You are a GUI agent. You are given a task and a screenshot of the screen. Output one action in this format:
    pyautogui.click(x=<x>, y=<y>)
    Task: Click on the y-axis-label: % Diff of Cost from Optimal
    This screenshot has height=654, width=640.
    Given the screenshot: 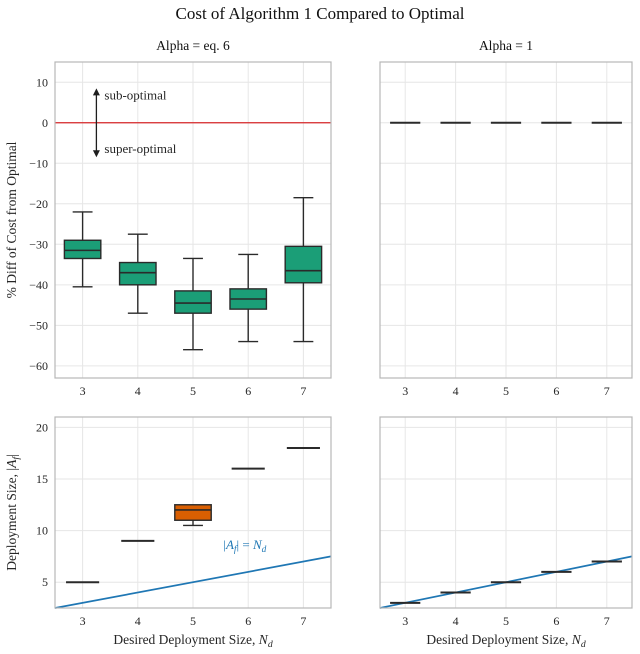 What is the action you would take?
    pyautogui.click(x=11, y=219)
    